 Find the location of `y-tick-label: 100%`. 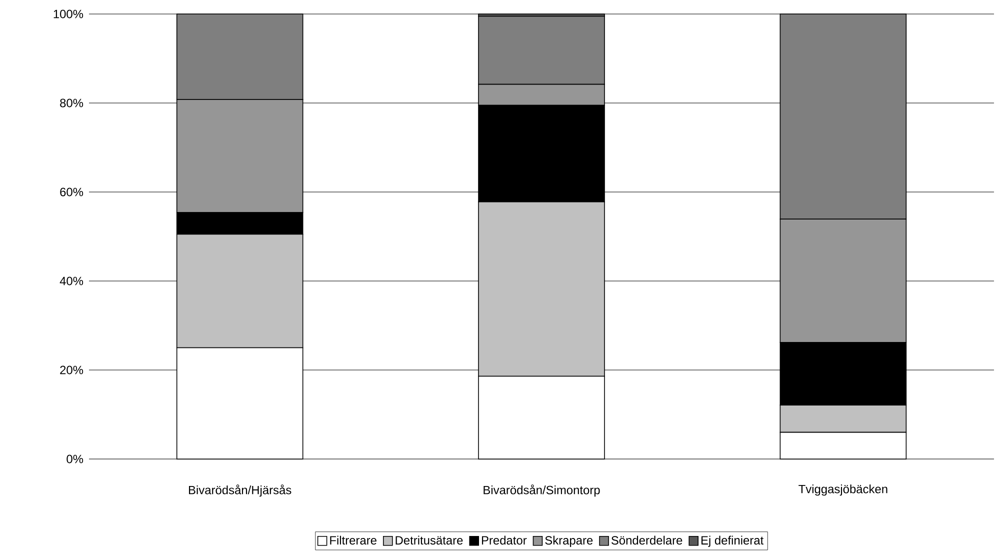

y-tick-label: 100% is located at coordinates (69, 14).